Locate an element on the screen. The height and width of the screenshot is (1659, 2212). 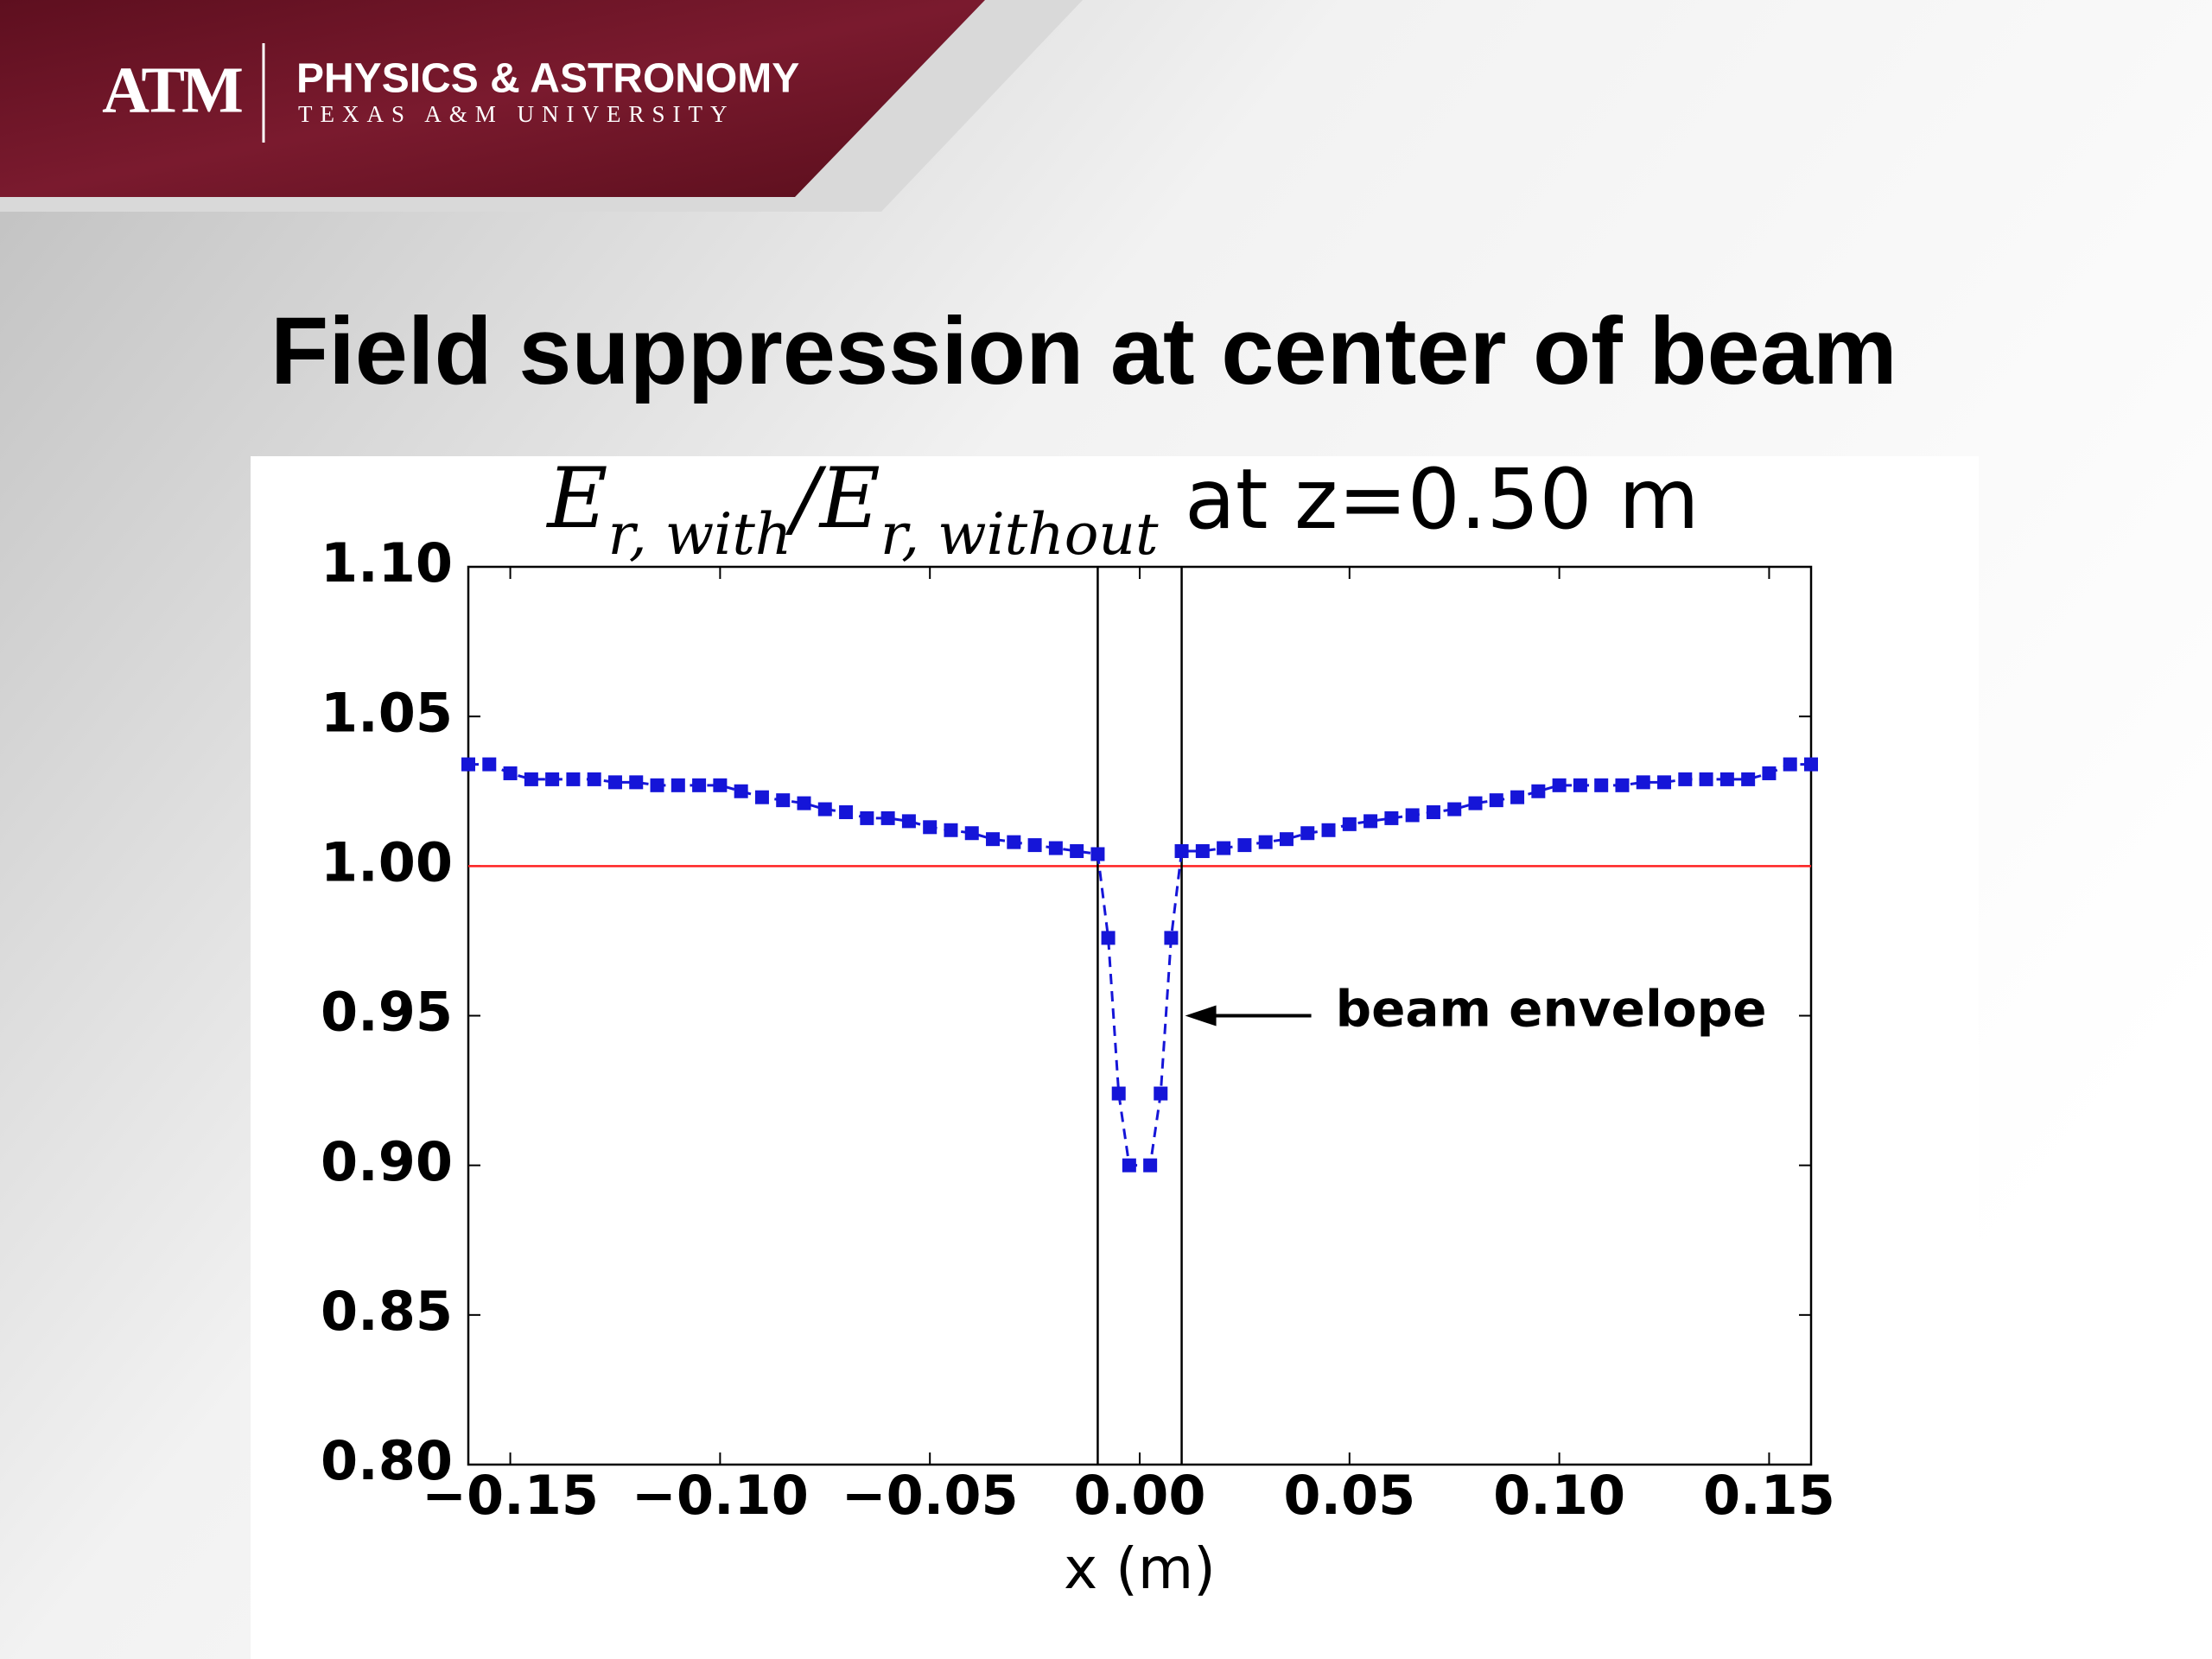
annotation: beam envelope is located at coordinates (1551, 1009).